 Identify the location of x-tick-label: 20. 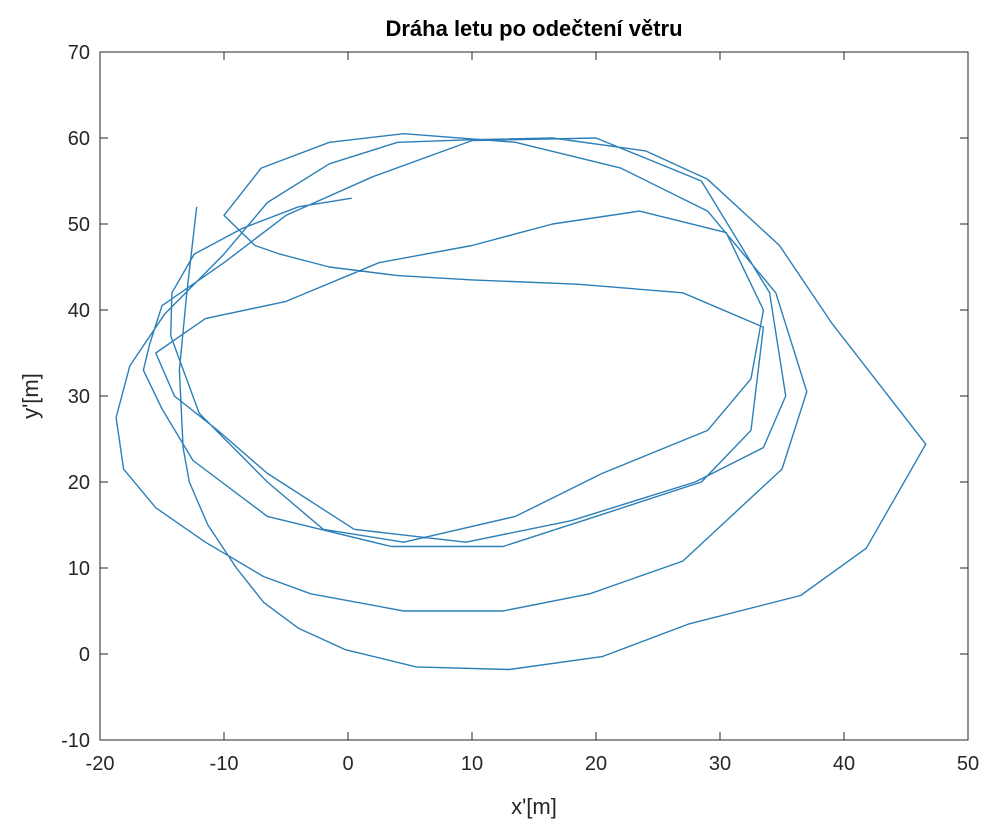
(596, 764).